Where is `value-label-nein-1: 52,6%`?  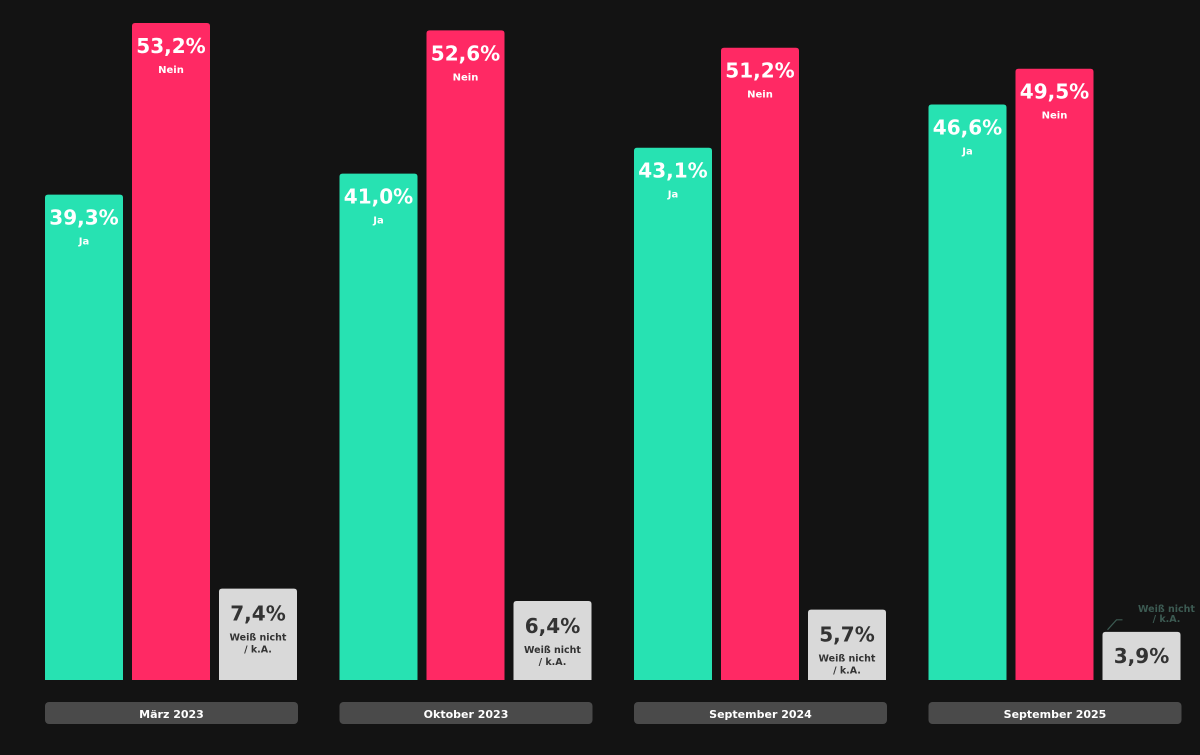
value-label-nein-1: 52,6% is located at coordinates (465, 53).